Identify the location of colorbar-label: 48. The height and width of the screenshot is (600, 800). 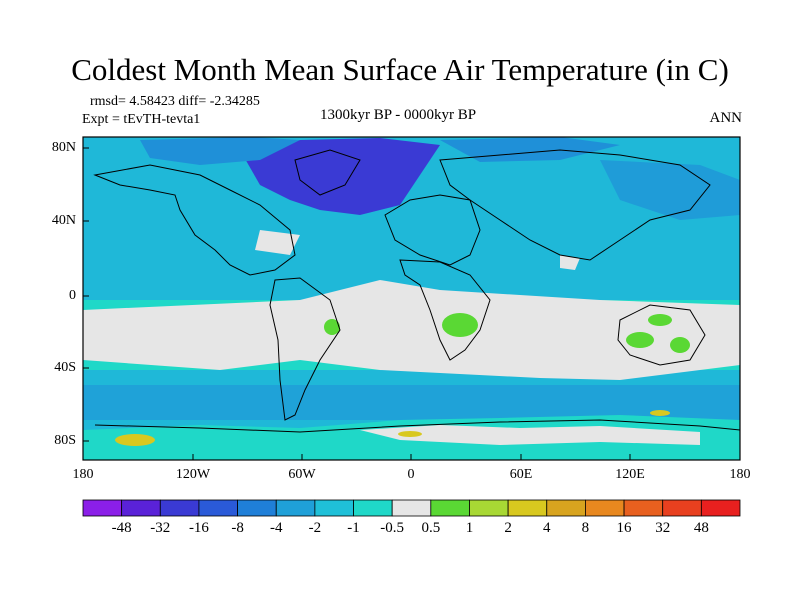
(701, 528).